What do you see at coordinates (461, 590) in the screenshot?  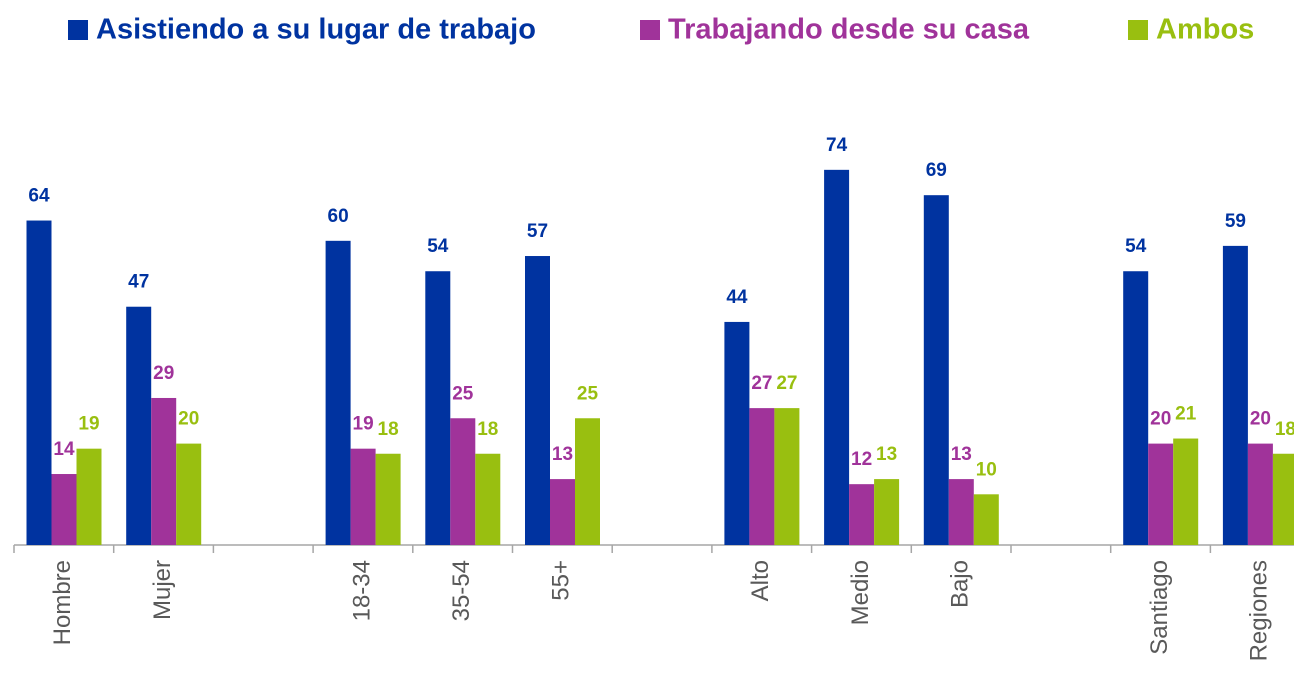 I see `x-tick-label: 35-54` at bounding box center [461, 590].